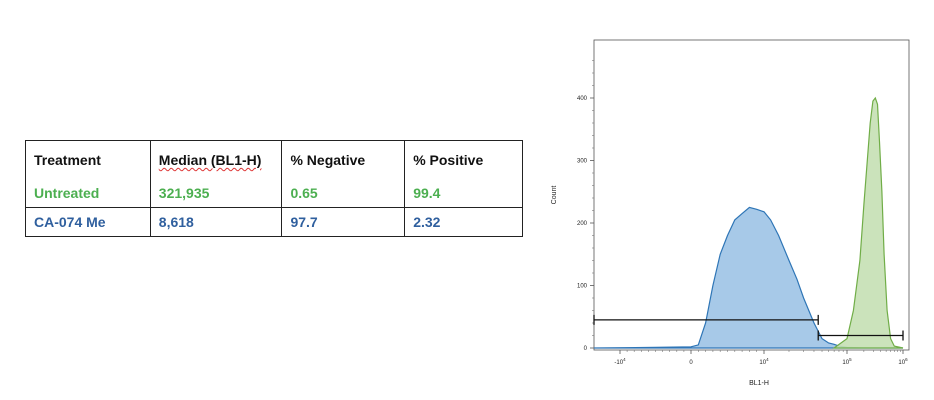  I want to click on gates-layer, so click(748, 327).